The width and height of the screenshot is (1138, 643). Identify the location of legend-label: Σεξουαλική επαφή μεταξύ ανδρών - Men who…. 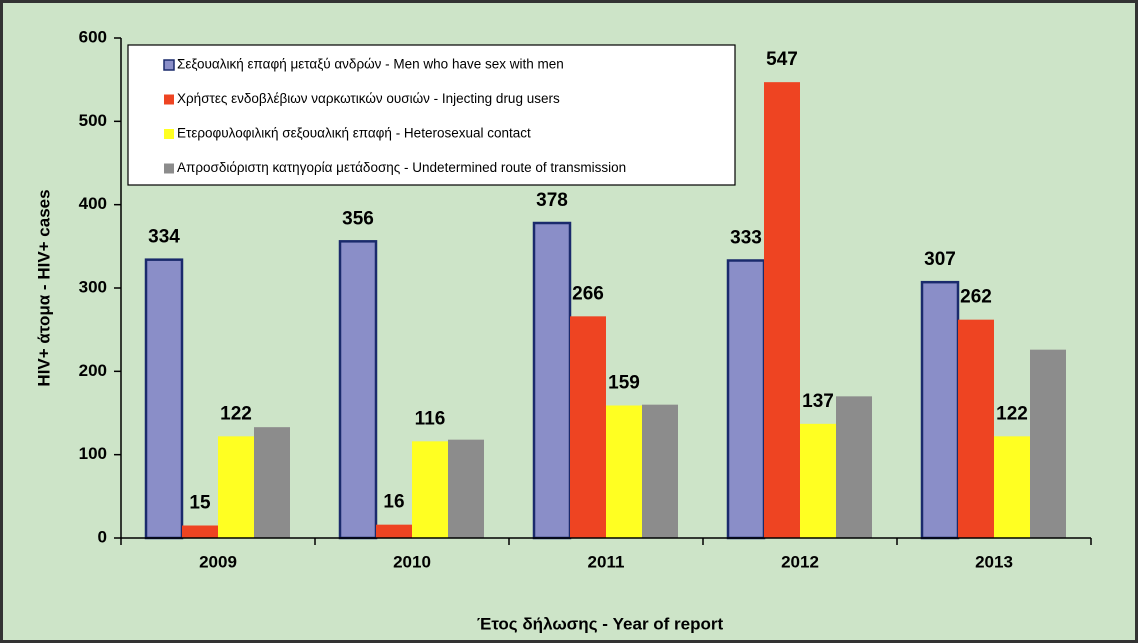
(370, 64).